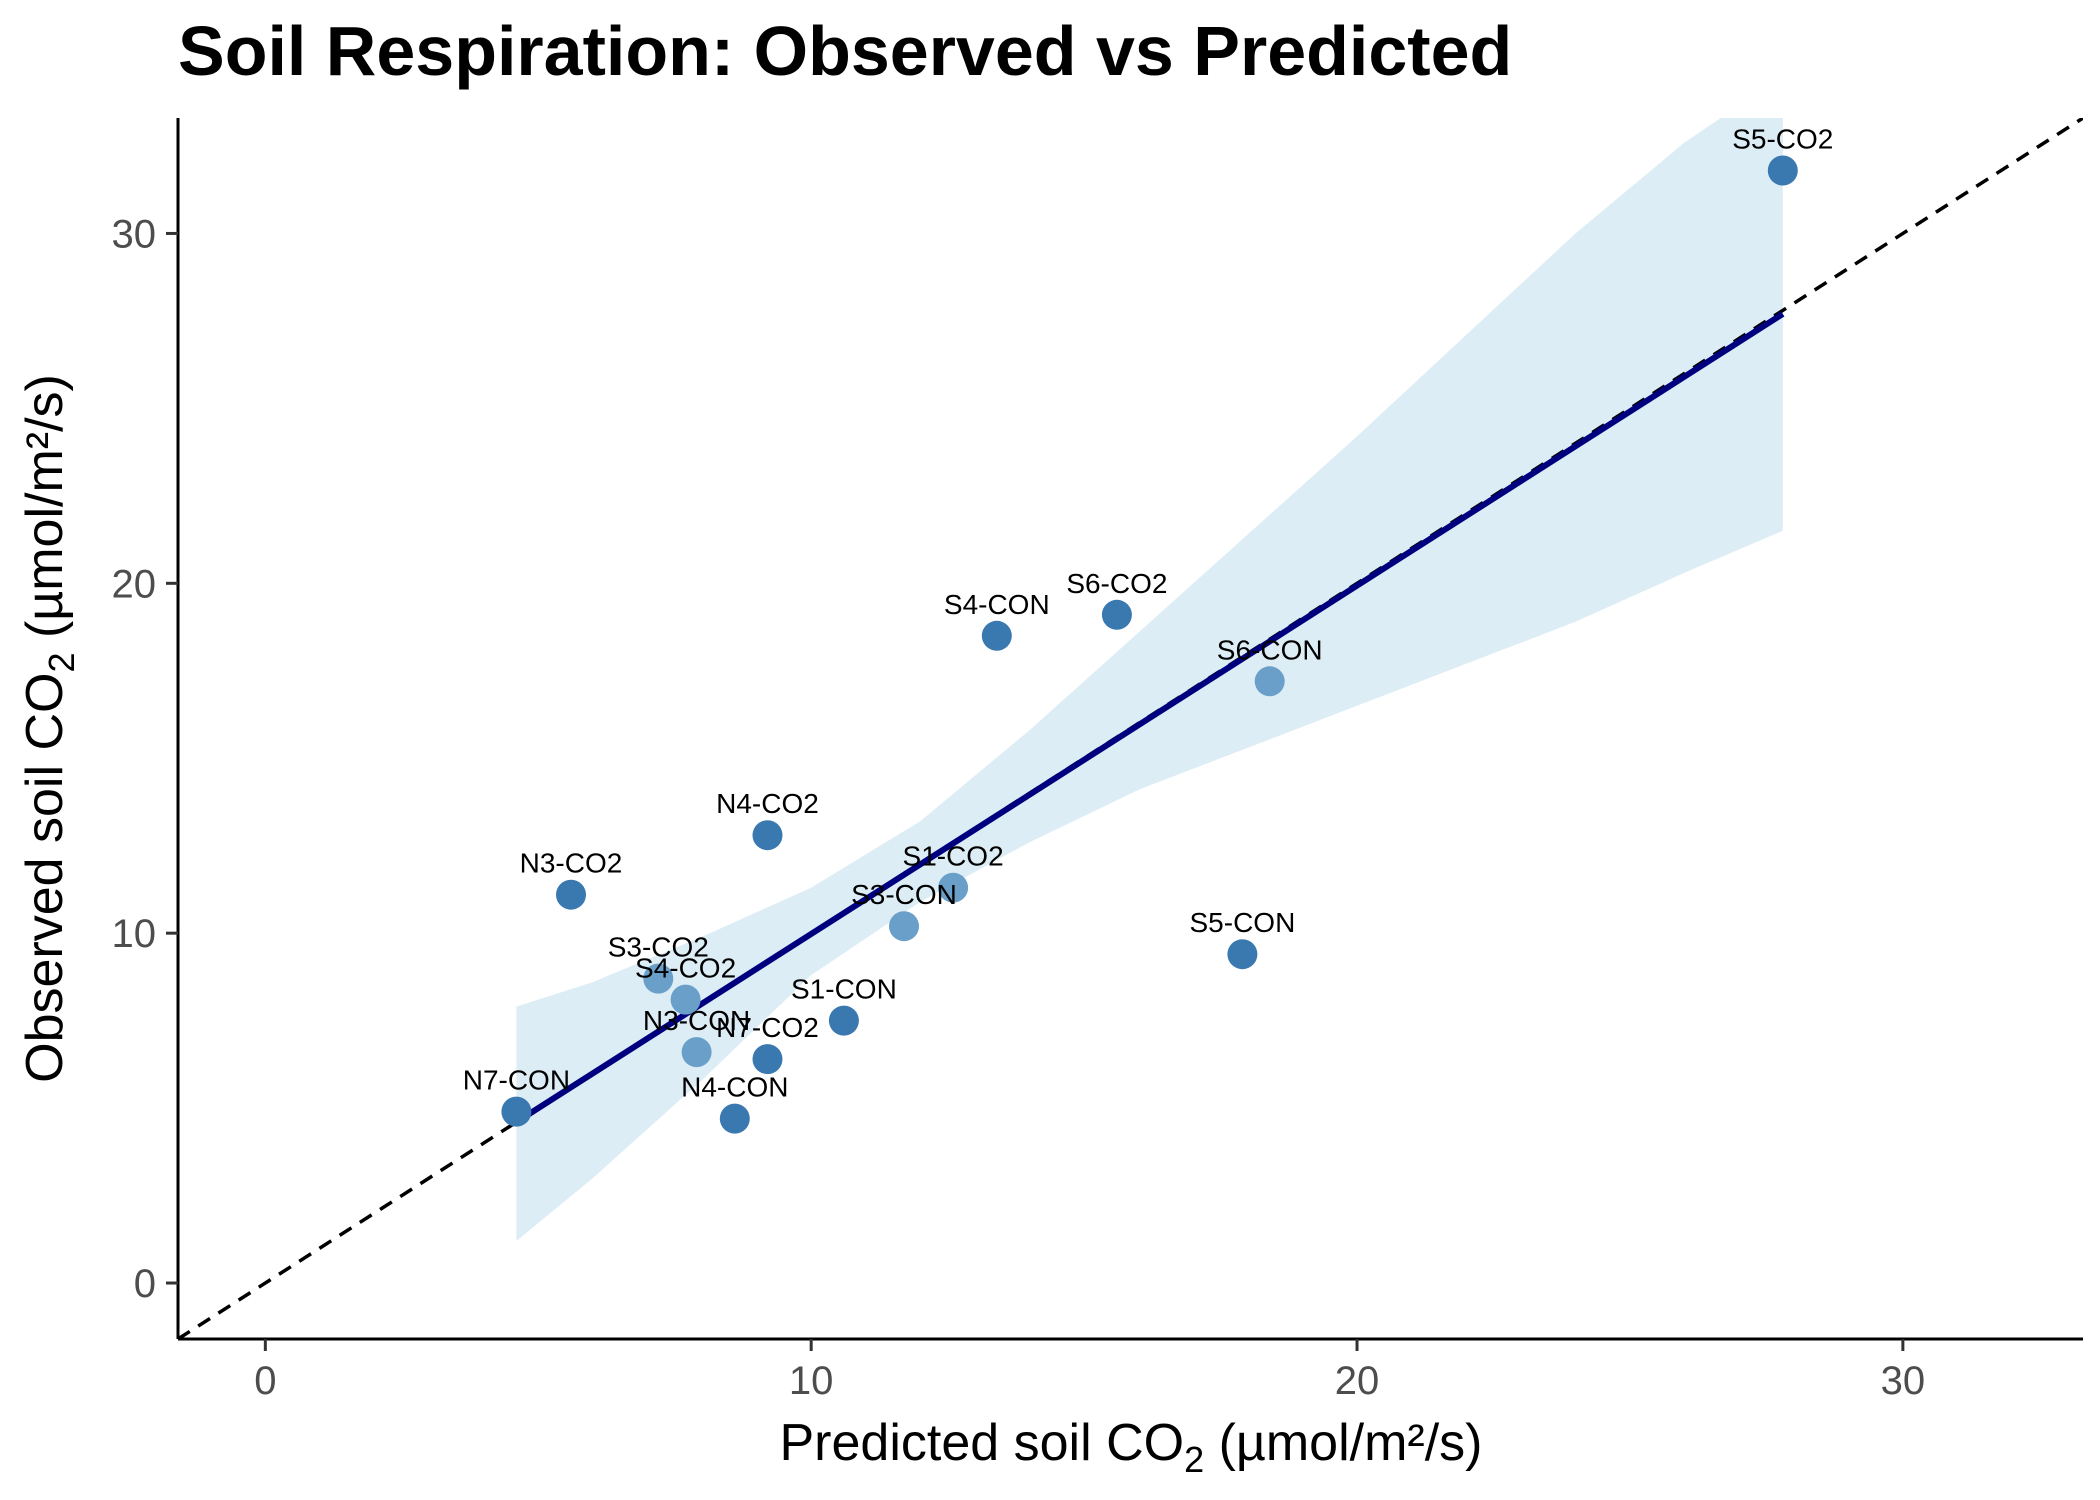 The width and height of the screenshot is (2100, 1500). What do you see at coordinates (734, 1118) in the screenshot?
I see `data-point-n4-con` at bounding box center [734, 1118].